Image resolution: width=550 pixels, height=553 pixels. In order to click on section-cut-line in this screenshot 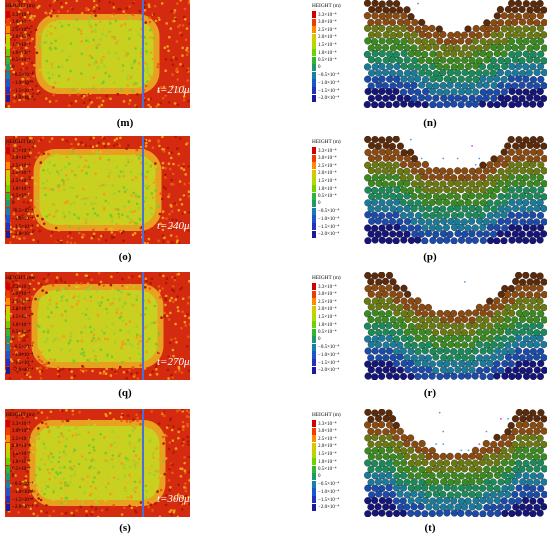, I will do `click(143, 463)`.